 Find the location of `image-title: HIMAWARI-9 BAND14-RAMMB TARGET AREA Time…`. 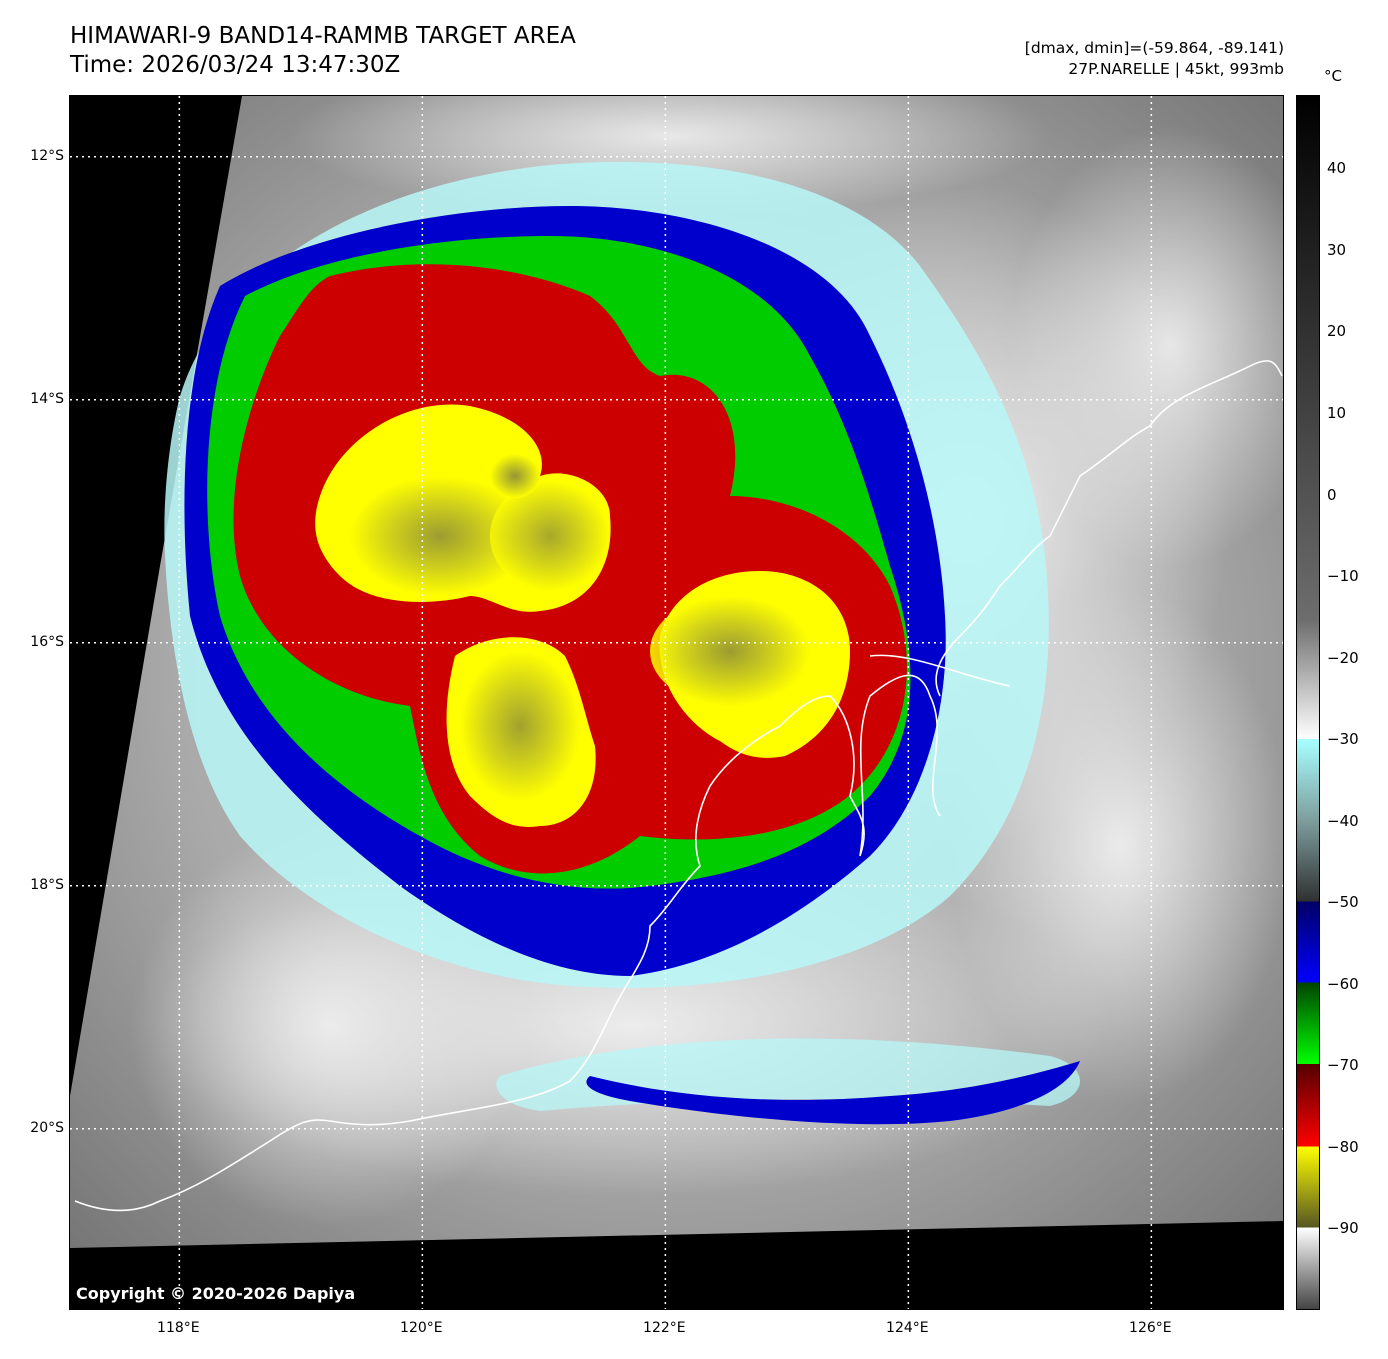

image-title: HIMAWARI-9 BAND14-RAMMB TARGET AREA Time… is located at coordinates (323, 51).